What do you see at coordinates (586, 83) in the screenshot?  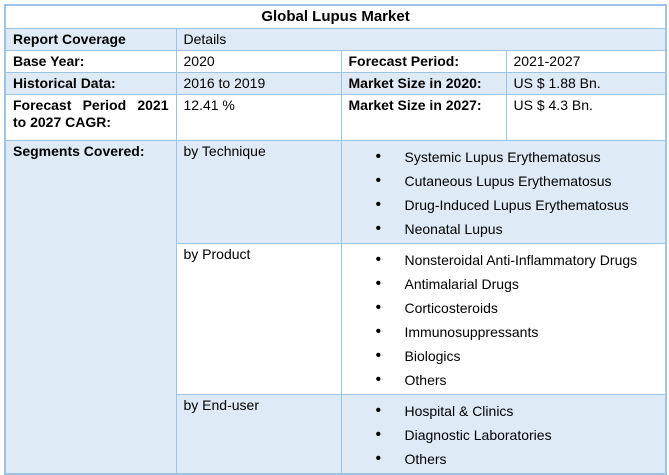 I see `market-size-2020-value-cell: US $ 1.88 Bn.` at bounding box center [586, 83].